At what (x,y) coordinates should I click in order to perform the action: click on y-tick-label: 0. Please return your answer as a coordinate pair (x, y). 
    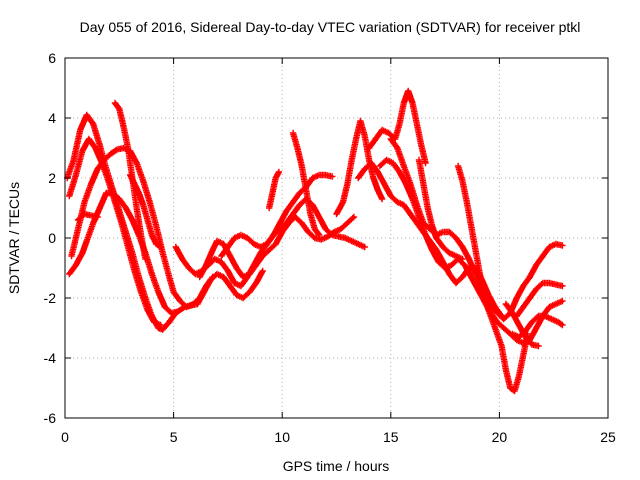
    Looking at the image, I should click on (52, 238).